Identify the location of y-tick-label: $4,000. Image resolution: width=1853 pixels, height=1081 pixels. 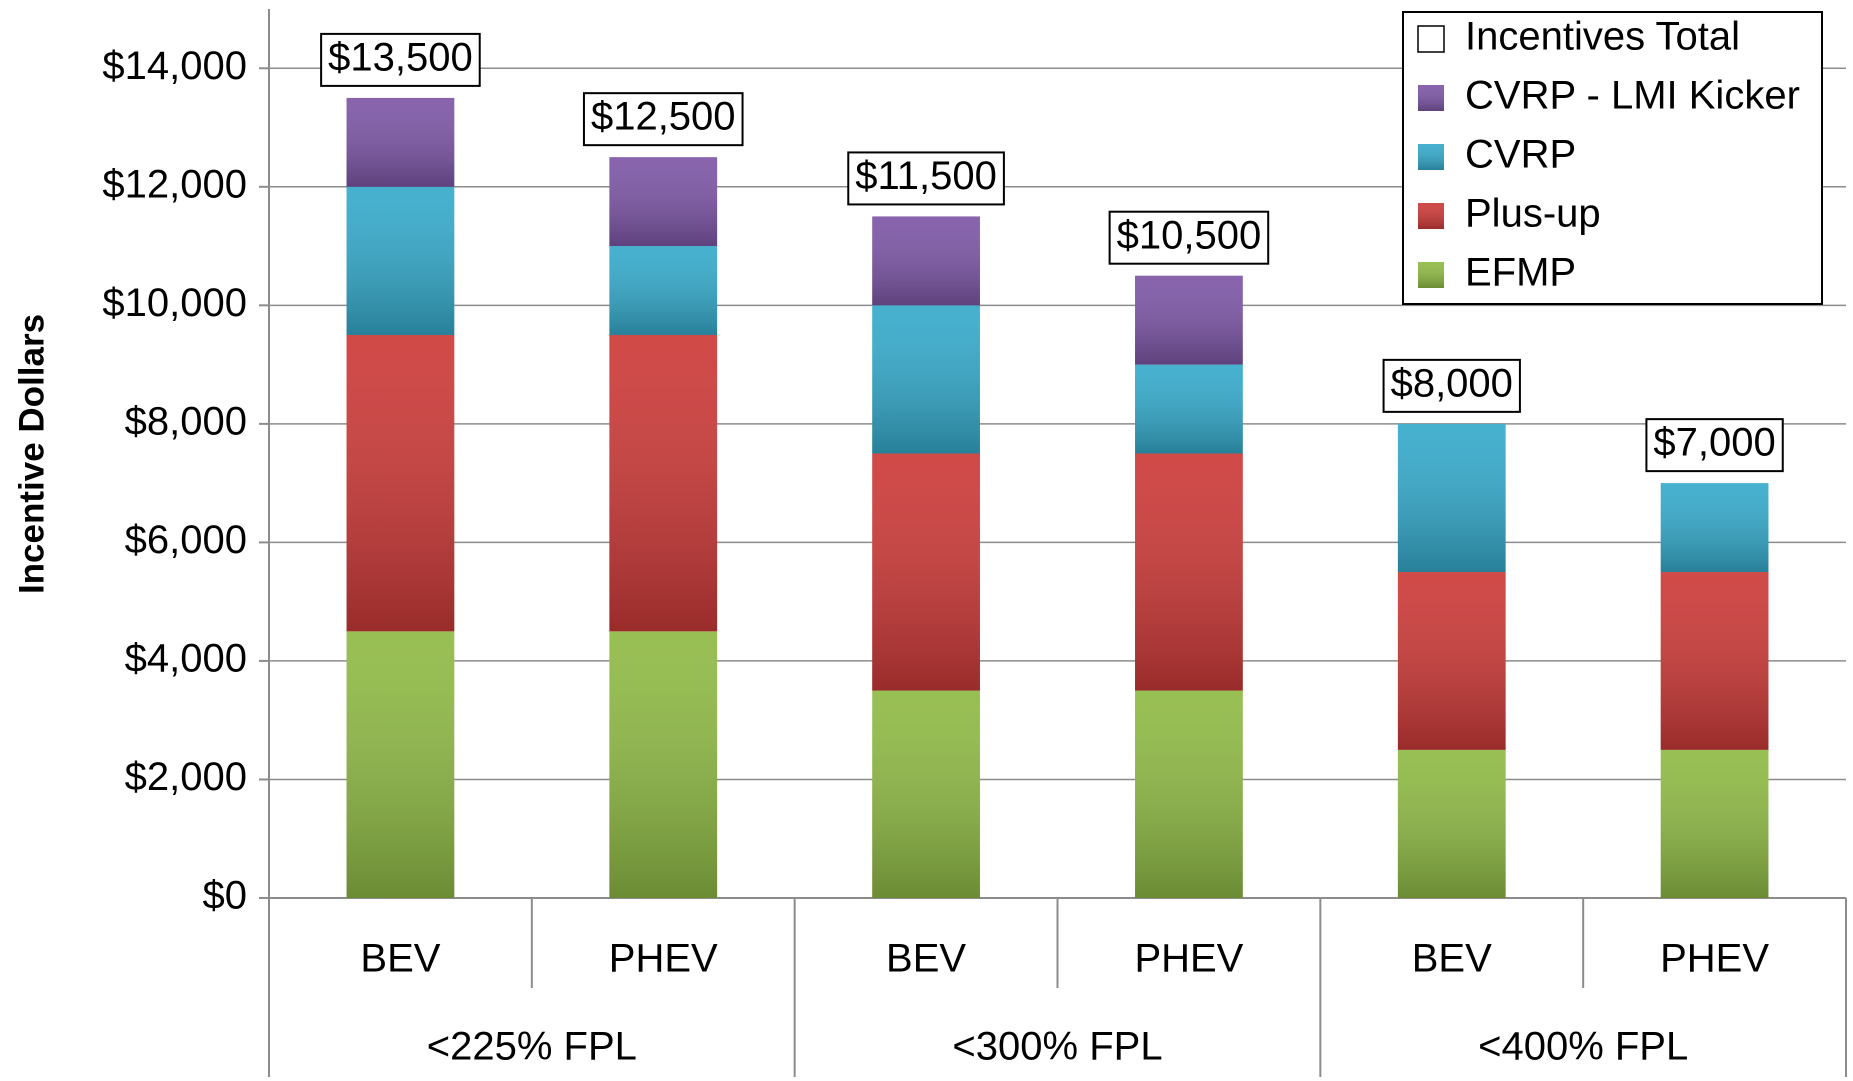
(186, 658).